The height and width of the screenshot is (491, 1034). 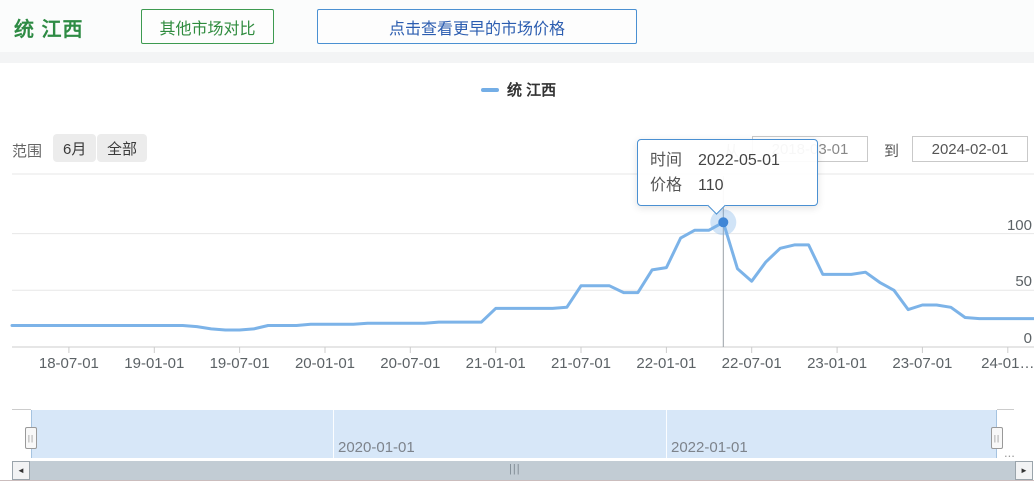 What do you see at coordinates (837, 363) in the screenshot?
I see `x-axis-label: 23-01-01` at bounding box center [837, 363].